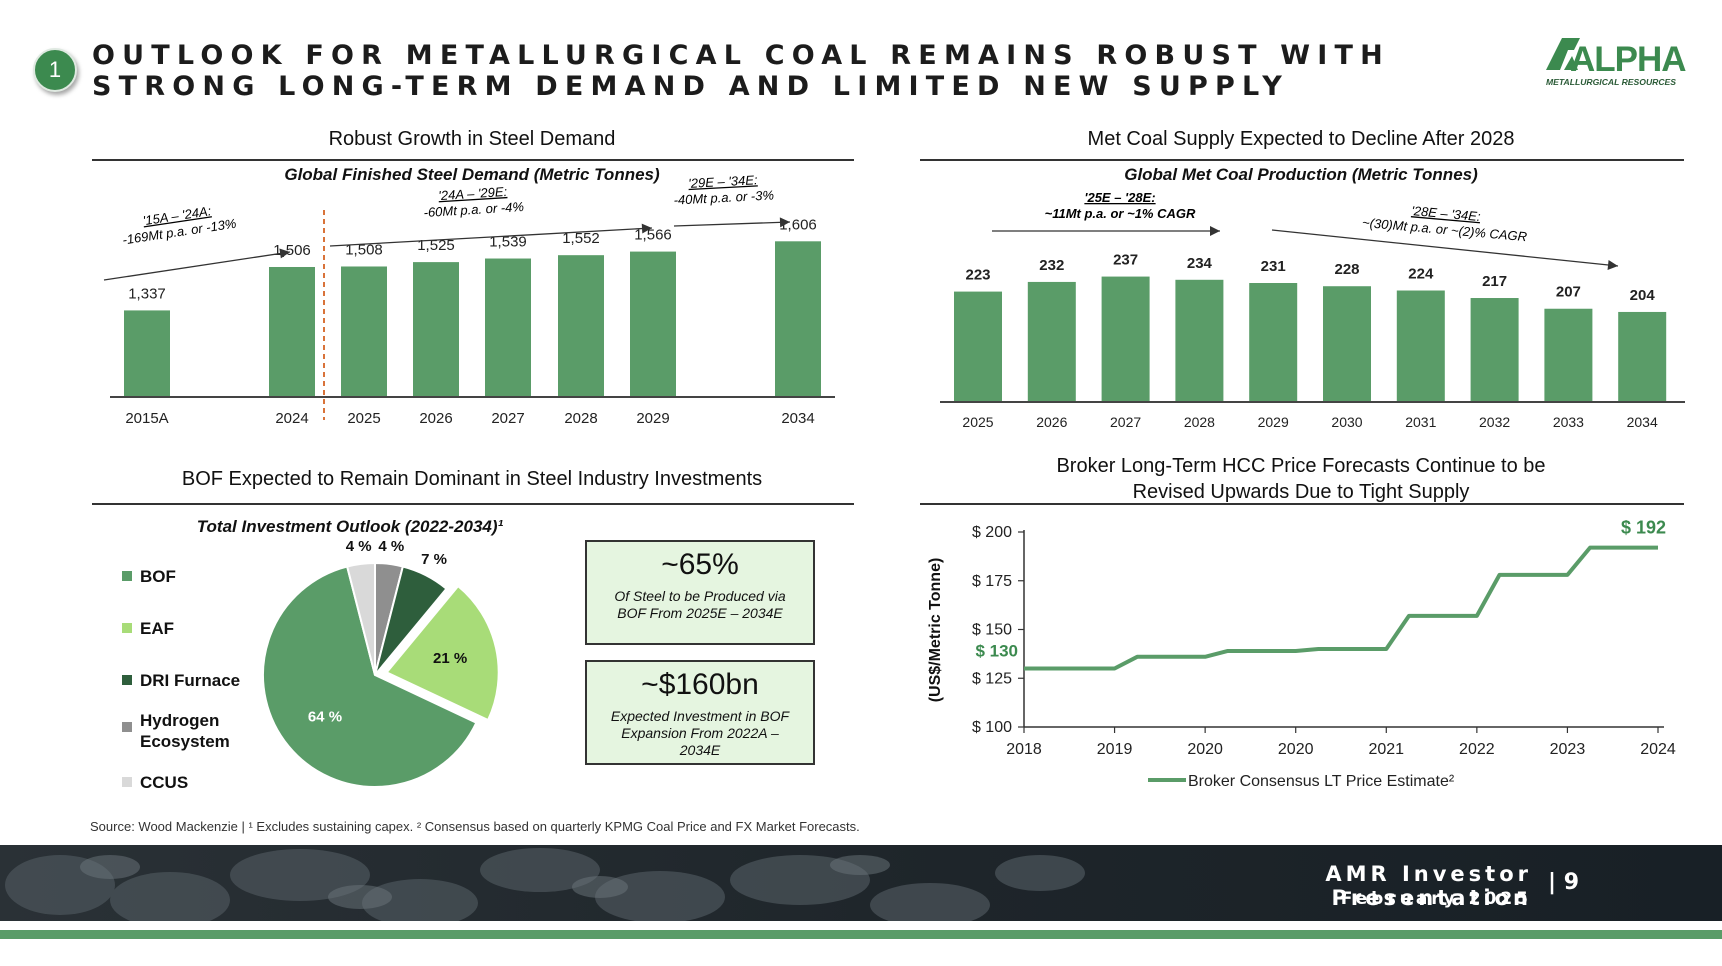 Image resolution: width=1722 pixels, height=966 pixels. What do you see at coordinates (700, 564) in the screenshot?
I see `callout-value: ~65%` at bounding box center [700, 564].